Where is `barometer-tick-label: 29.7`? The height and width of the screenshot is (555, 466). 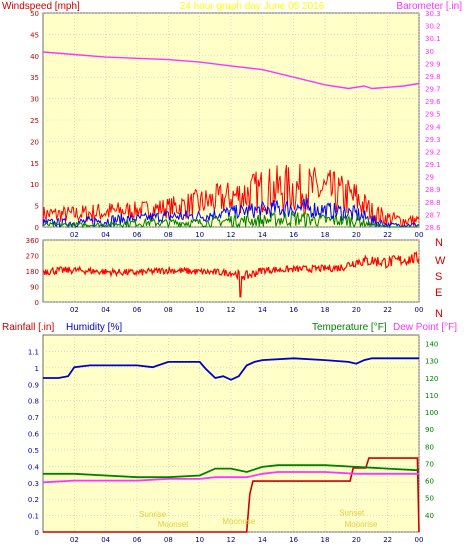 barometer-tick-label: 29.7 is located at coordinates (433, 90).